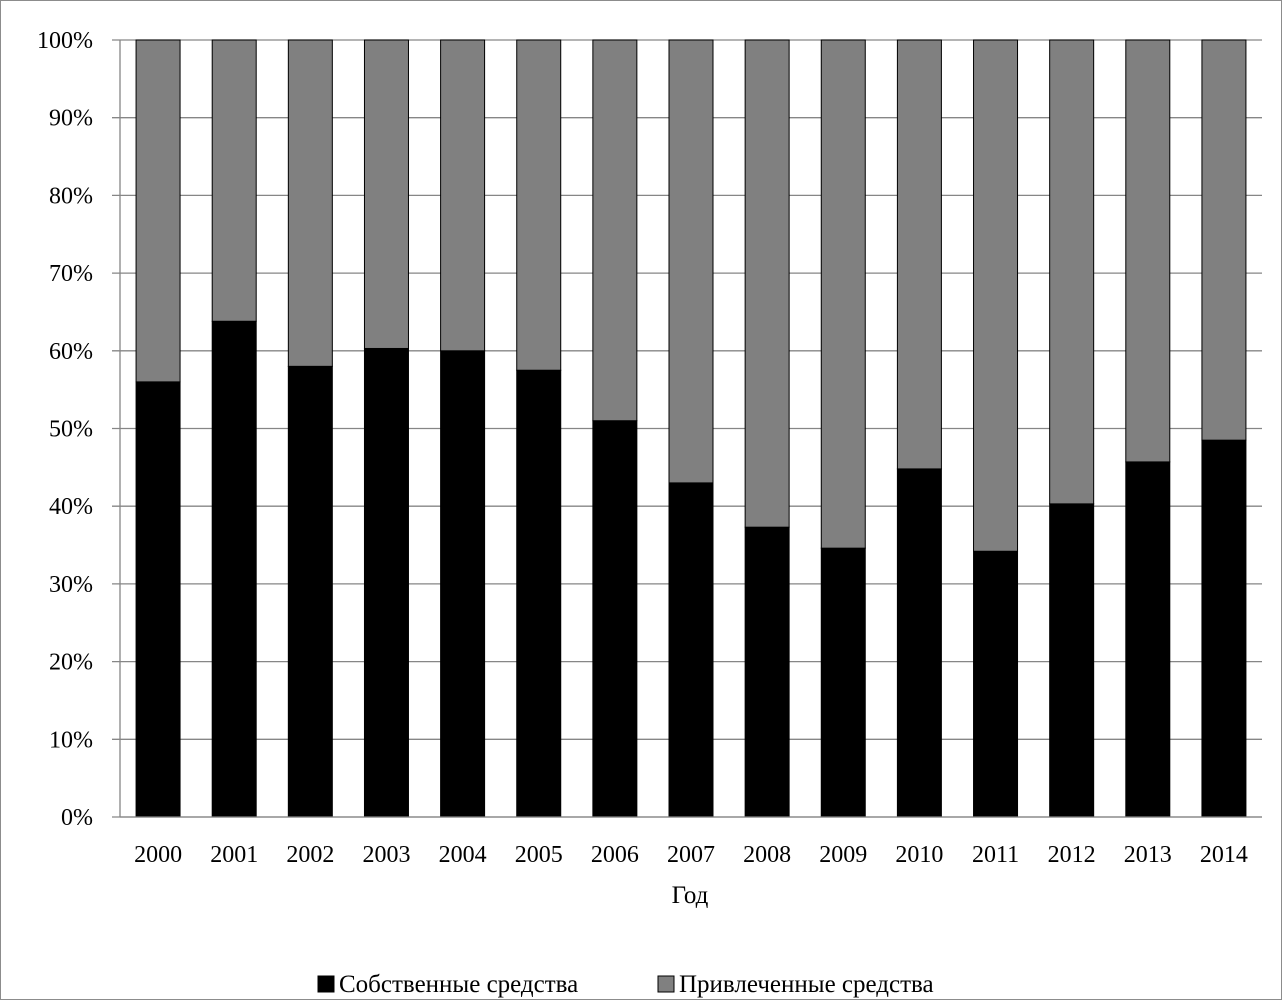 The height and width of the screenshot is (1000, 1282). What do you see at coordinates (71, 430) in the screenshot?
I see `y-tick-label: 50%` at bounding box center [71, 430].